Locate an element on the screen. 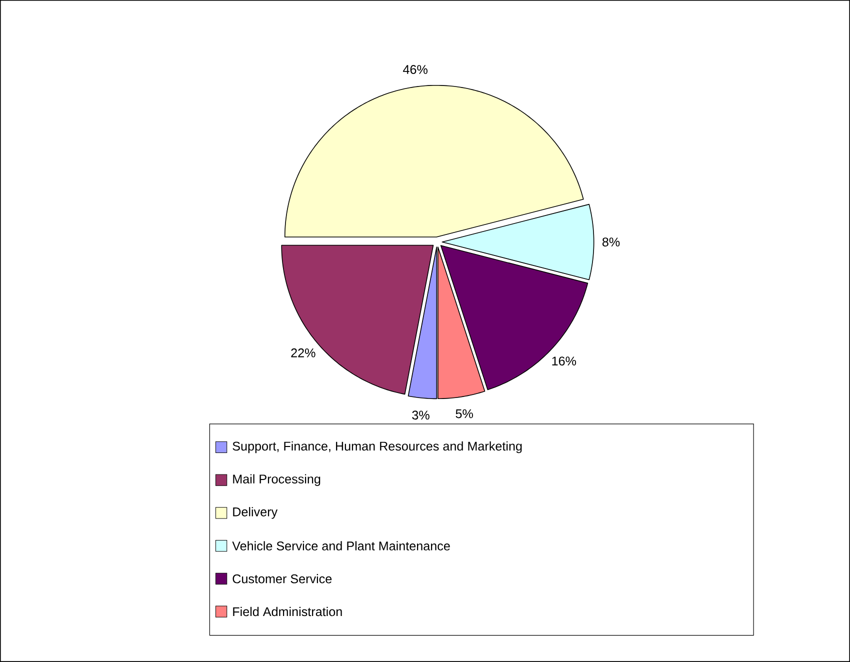 The height and width of the screenshot is (662, 850). data-label: 8% is located at coordinates (611, 242).